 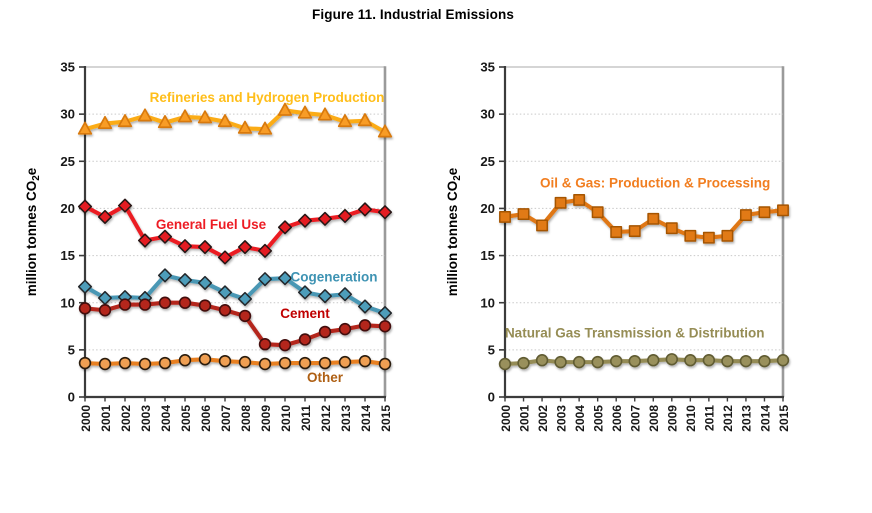 What do you see at coordinates (333, 276) in the screenshot?
I see `series-label-cogeneration: Cogeneration` at bounding box center [333, 276].